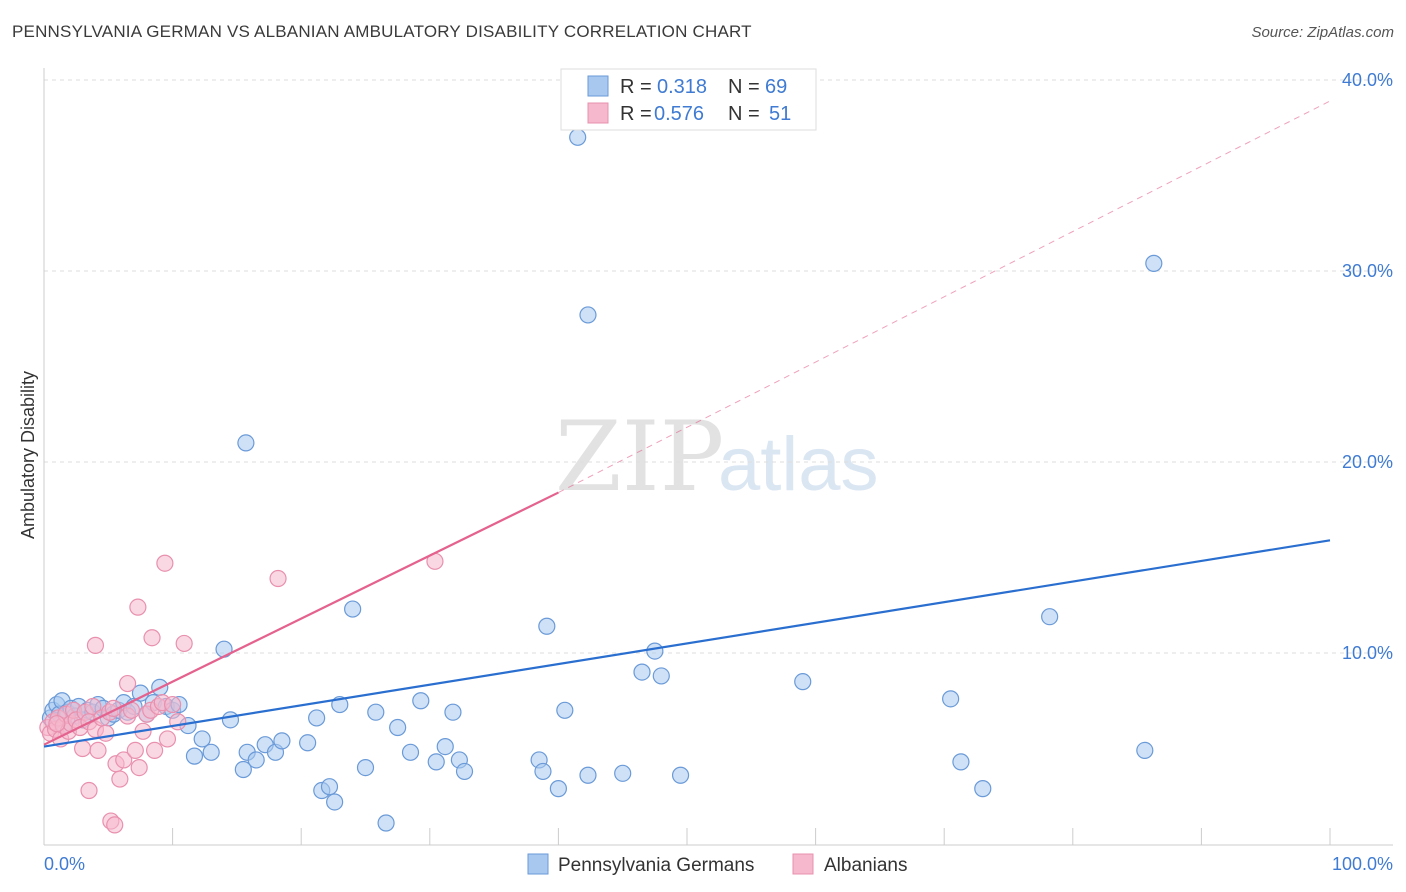  I want to click on stats-r-label-1: R =, so click(636, 114).